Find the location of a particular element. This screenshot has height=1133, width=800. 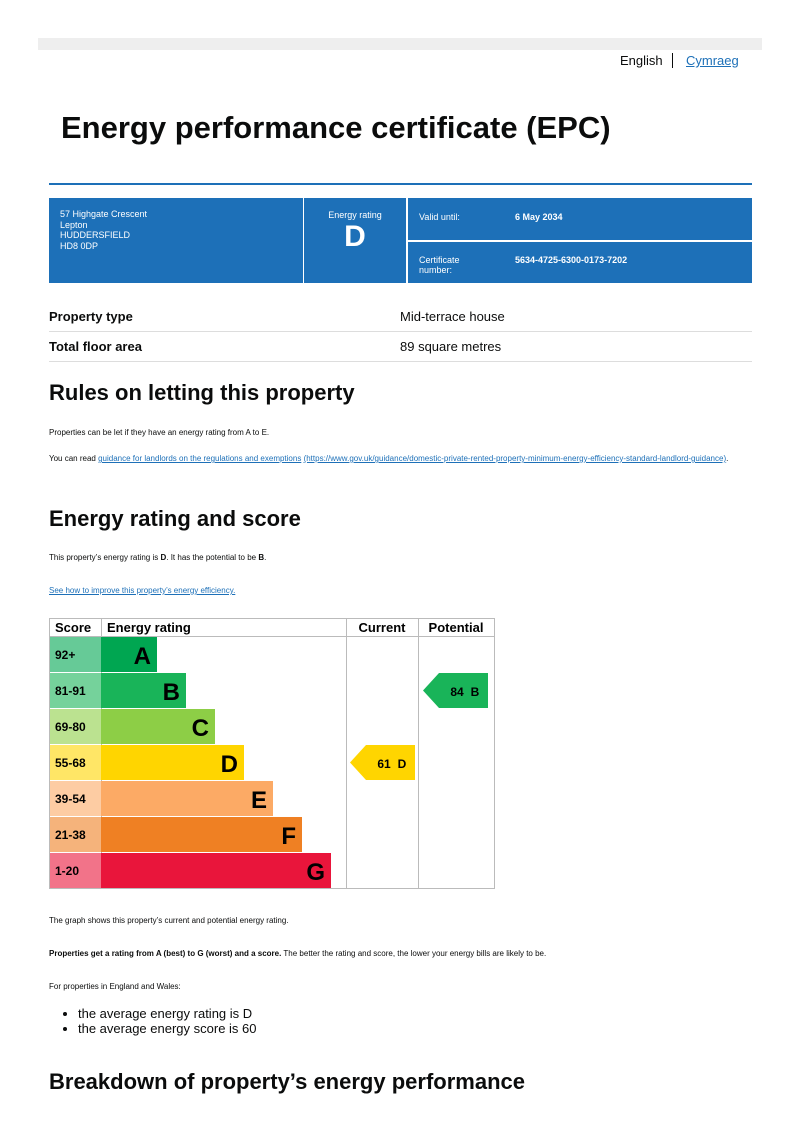

energy-heading: Energy rating and score is located at coordinates (175, 518).